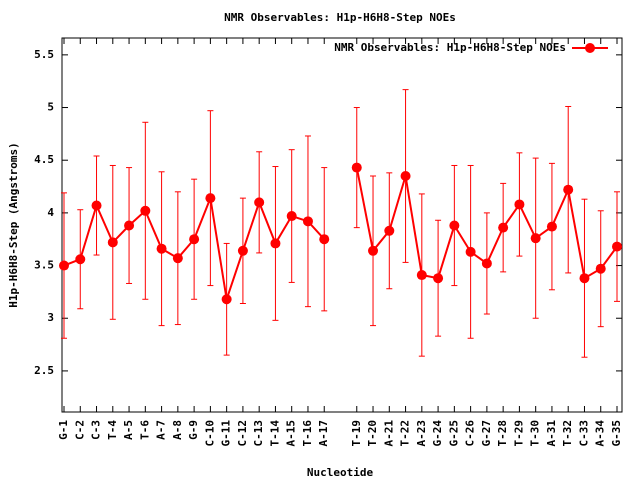  I want to click on x-tick-label: T-30, so click(535, 433).